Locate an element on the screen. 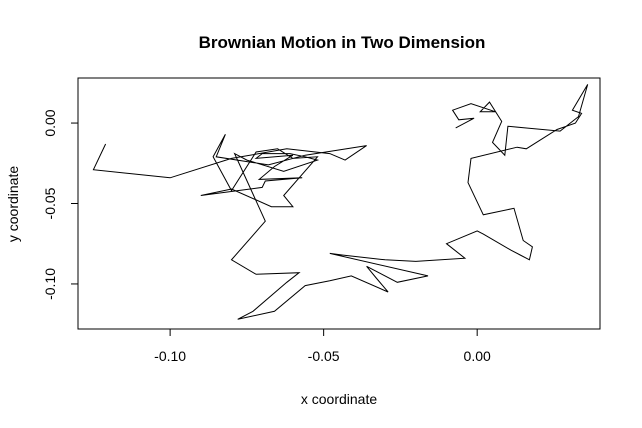 Image resolution: width=642 pixels, height=428 pixels. chart-title: Brownian Motion in Two Dimension is located at coordinates (342, 42).